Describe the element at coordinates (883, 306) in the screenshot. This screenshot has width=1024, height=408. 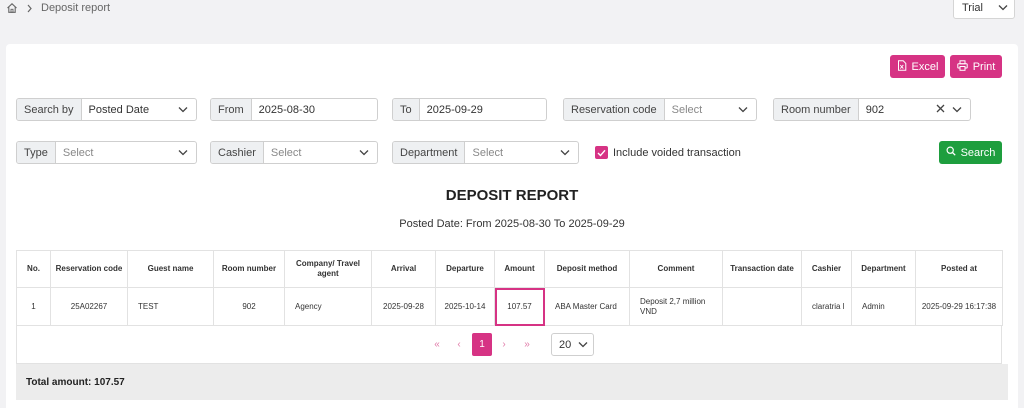
I see `cell-department: Admin` at that location.